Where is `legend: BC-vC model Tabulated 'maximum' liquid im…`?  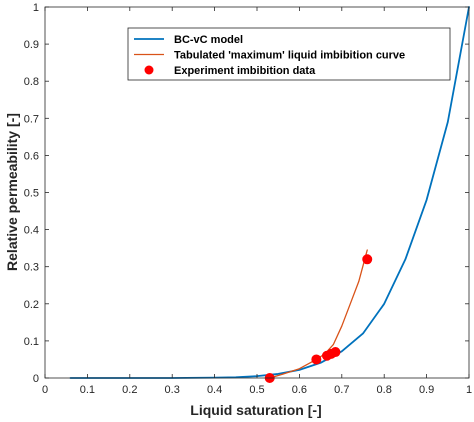
legend: BC-vC model Tabulated 'maximum' liquid im… is located at coordinates (289, 54).